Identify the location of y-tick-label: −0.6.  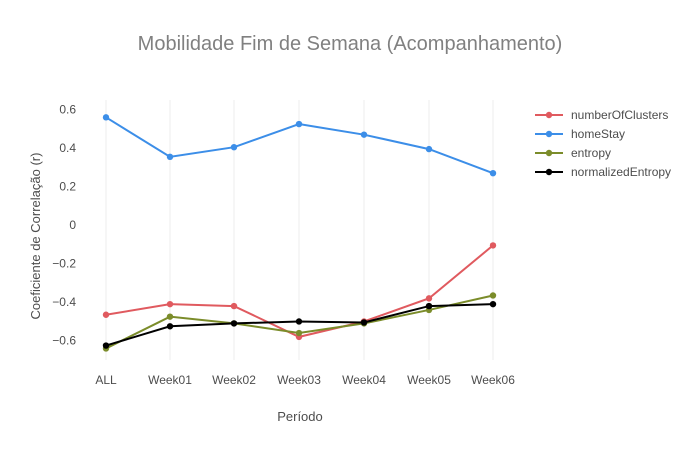
(64, 341).